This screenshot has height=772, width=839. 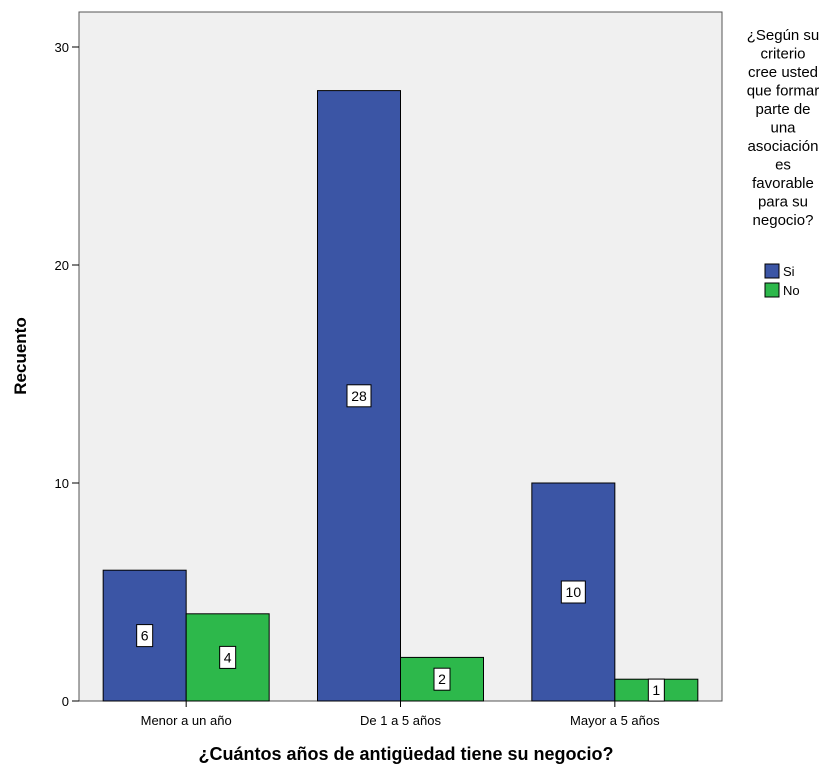 I want to click on y-tick-label-10: 10, so click(x=62, y=483).